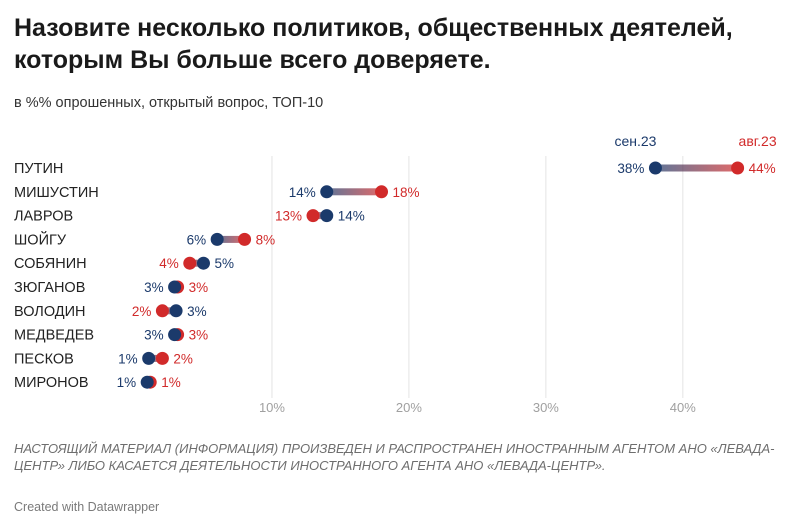 The height and width of the screenshot is (530, 800). Describe the element at coordinates (56, 193) in the screenshot. I see `row-label: МИШУСТИН` at that location.